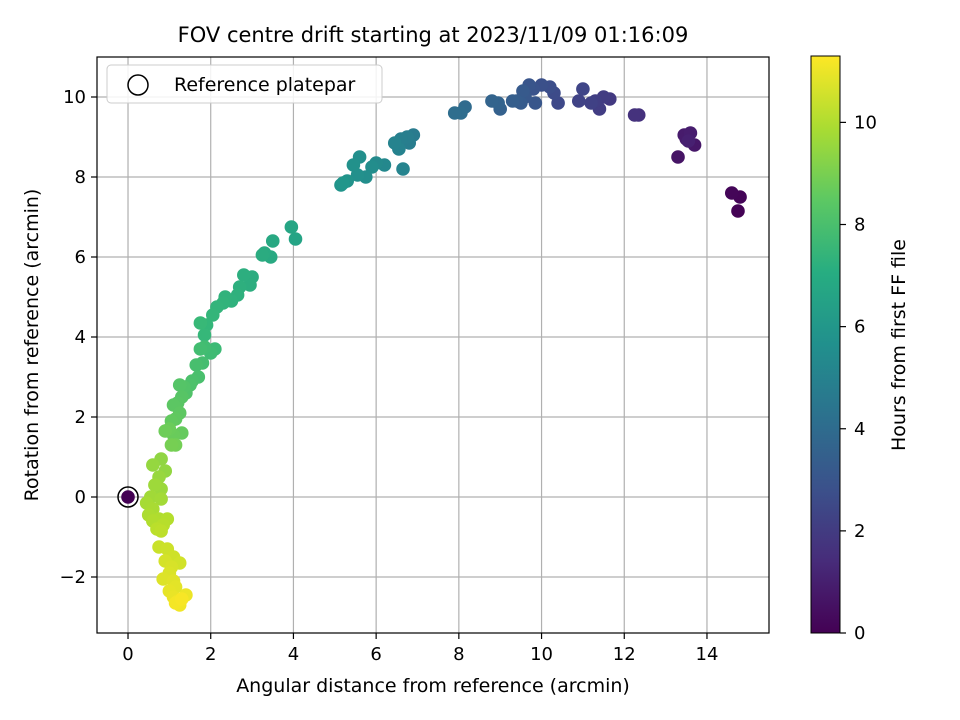 The width and height of the screenshot is (960, 720). I want to click on reference-point, so click(128, 497).